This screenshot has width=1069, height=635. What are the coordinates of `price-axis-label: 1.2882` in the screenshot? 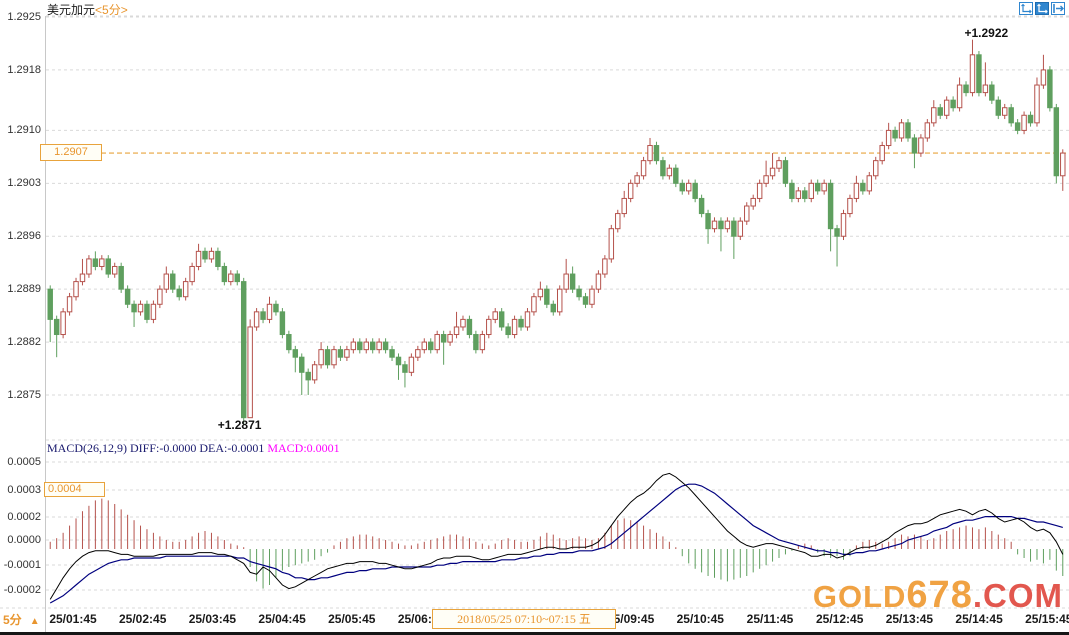 It's located at (24, 342).